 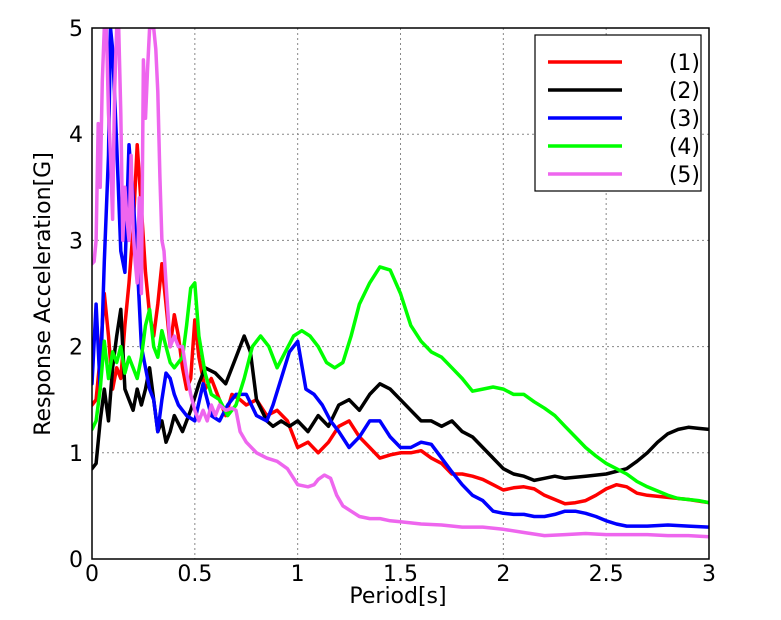 I want to click on x-tick-label: 2, so click(x=503, y=574).